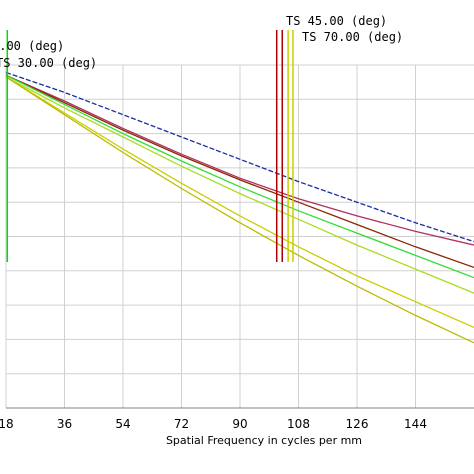 The height and width of the screenshot is (474, 474). I want to click on legend-label-ts-45: TS 45.00 (deg), so click(336, 21).